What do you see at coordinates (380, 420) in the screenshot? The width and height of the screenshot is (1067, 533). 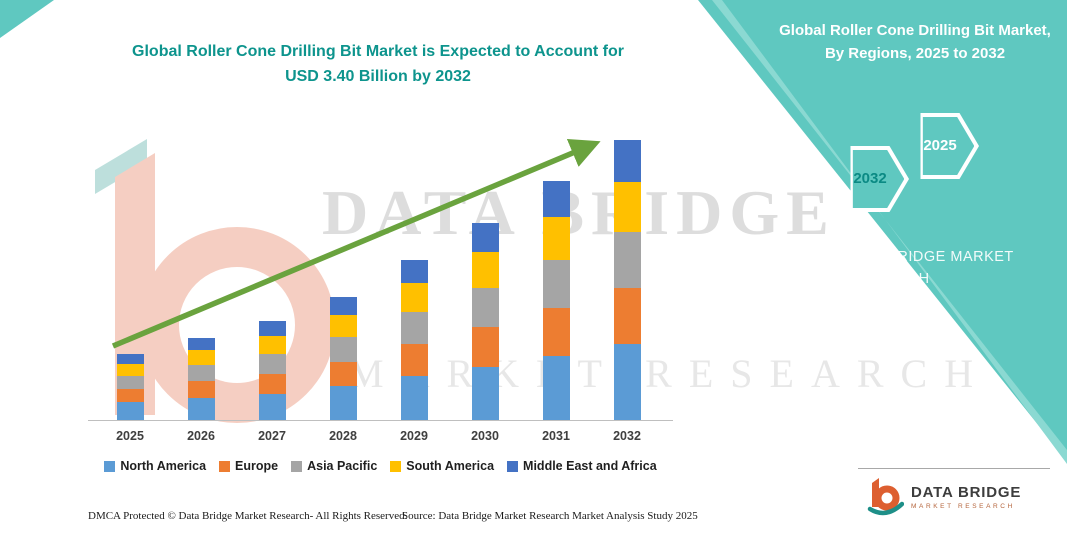 I see `x-axis-line` at bounding box center [380, 420].